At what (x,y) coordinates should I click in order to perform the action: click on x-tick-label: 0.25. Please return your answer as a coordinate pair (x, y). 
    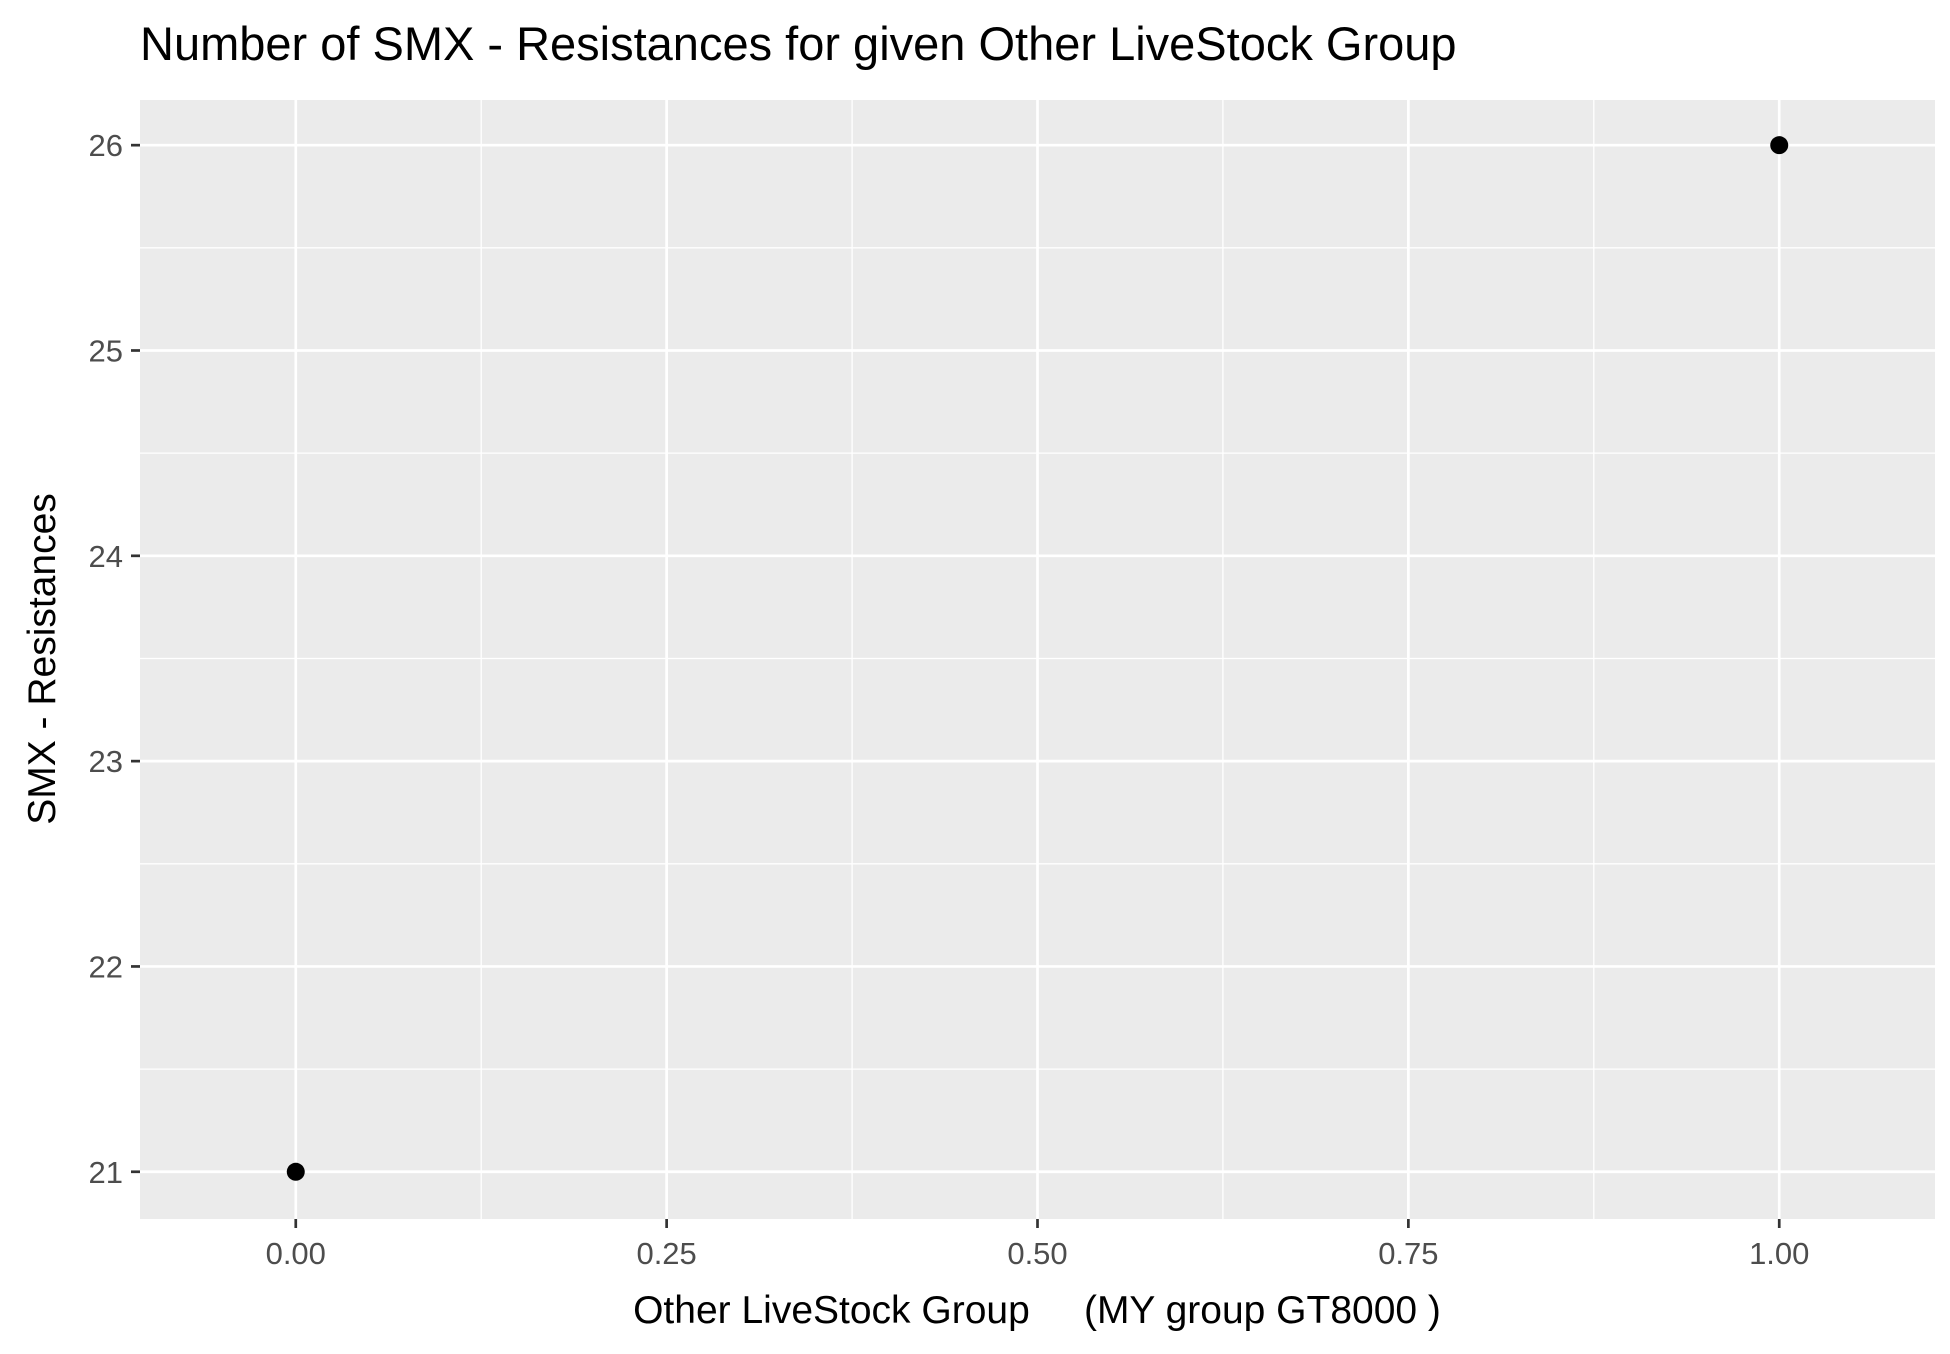
    Looking at the image, I should click on (666, 1253).